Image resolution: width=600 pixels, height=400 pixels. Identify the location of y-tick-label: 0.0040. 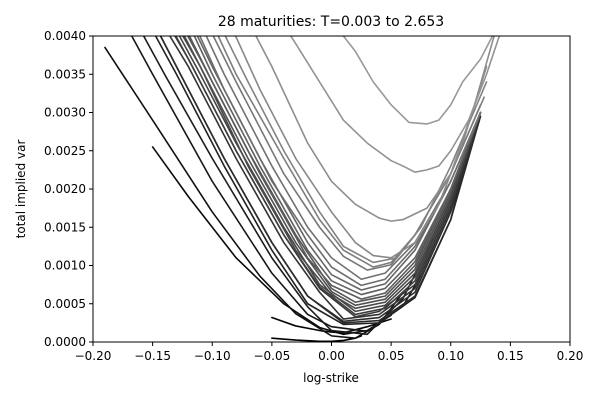
(65, 36).